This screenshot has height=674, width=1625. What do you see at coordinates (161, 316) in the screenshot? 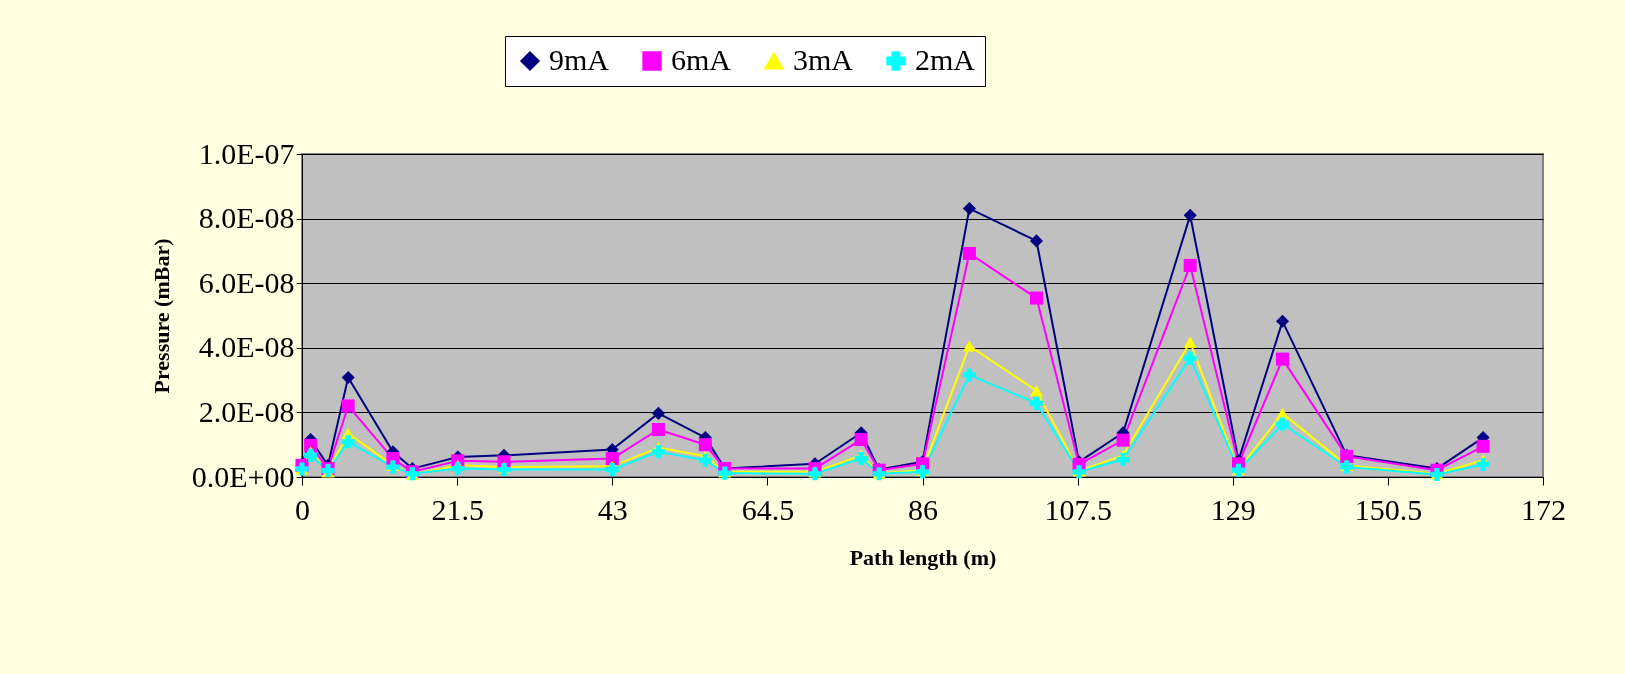
I see `y-axis-title: Pressure (mBar)` at bounding box center [161, 316].